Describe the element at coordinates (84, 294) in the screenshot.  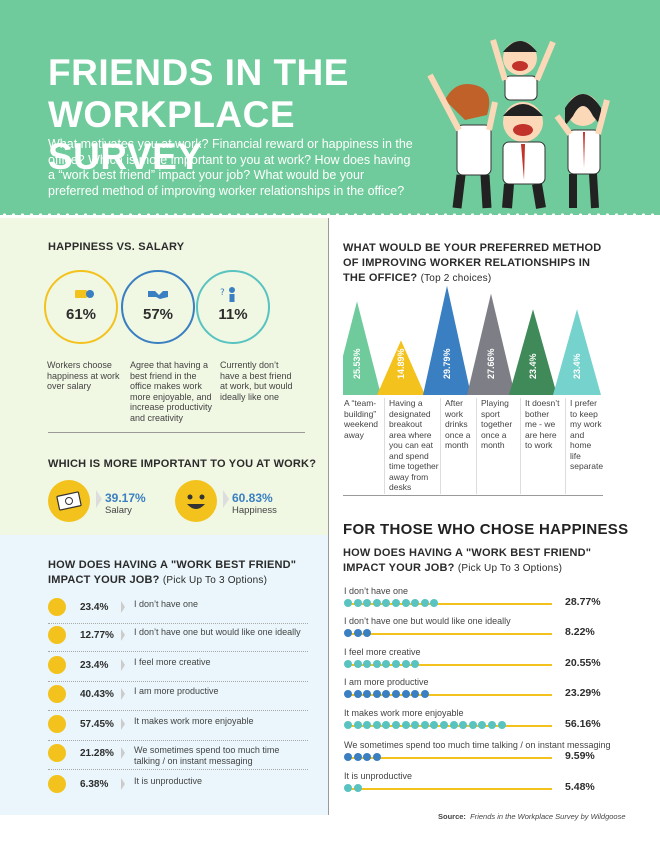
I see `money-coins-icon` at that location.